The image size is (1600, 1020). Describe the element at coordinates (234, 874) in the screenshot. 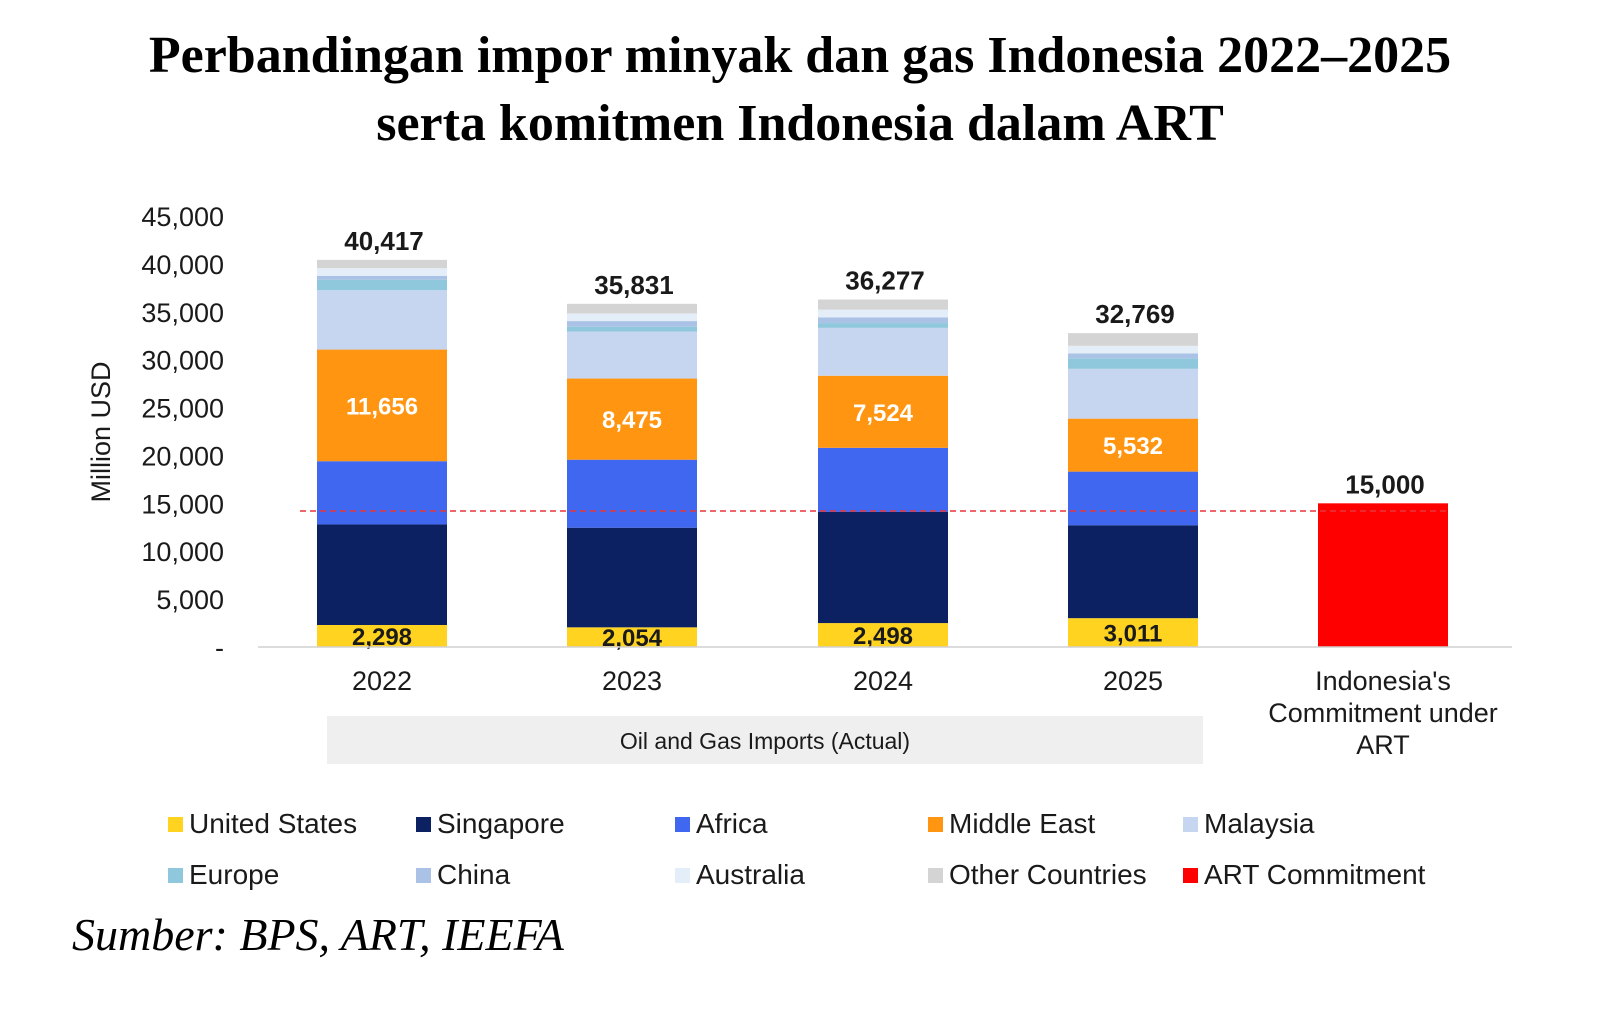

I see `legend-label: Europe` at that location.